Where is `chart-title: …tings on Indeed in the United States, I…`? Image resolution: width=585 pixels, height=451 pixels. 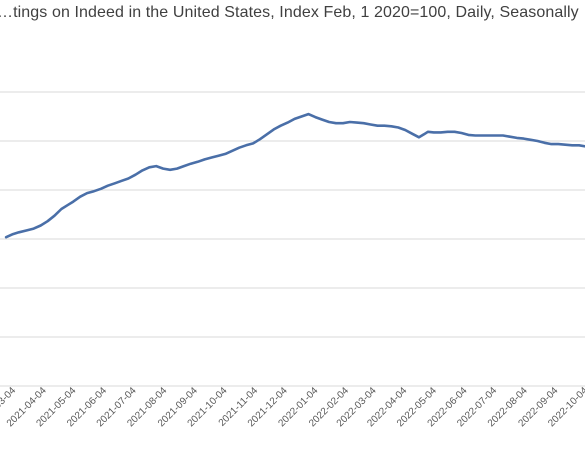 chart-title: …tings on Indeed in the United States, I… is located at coordinates (292, 12).